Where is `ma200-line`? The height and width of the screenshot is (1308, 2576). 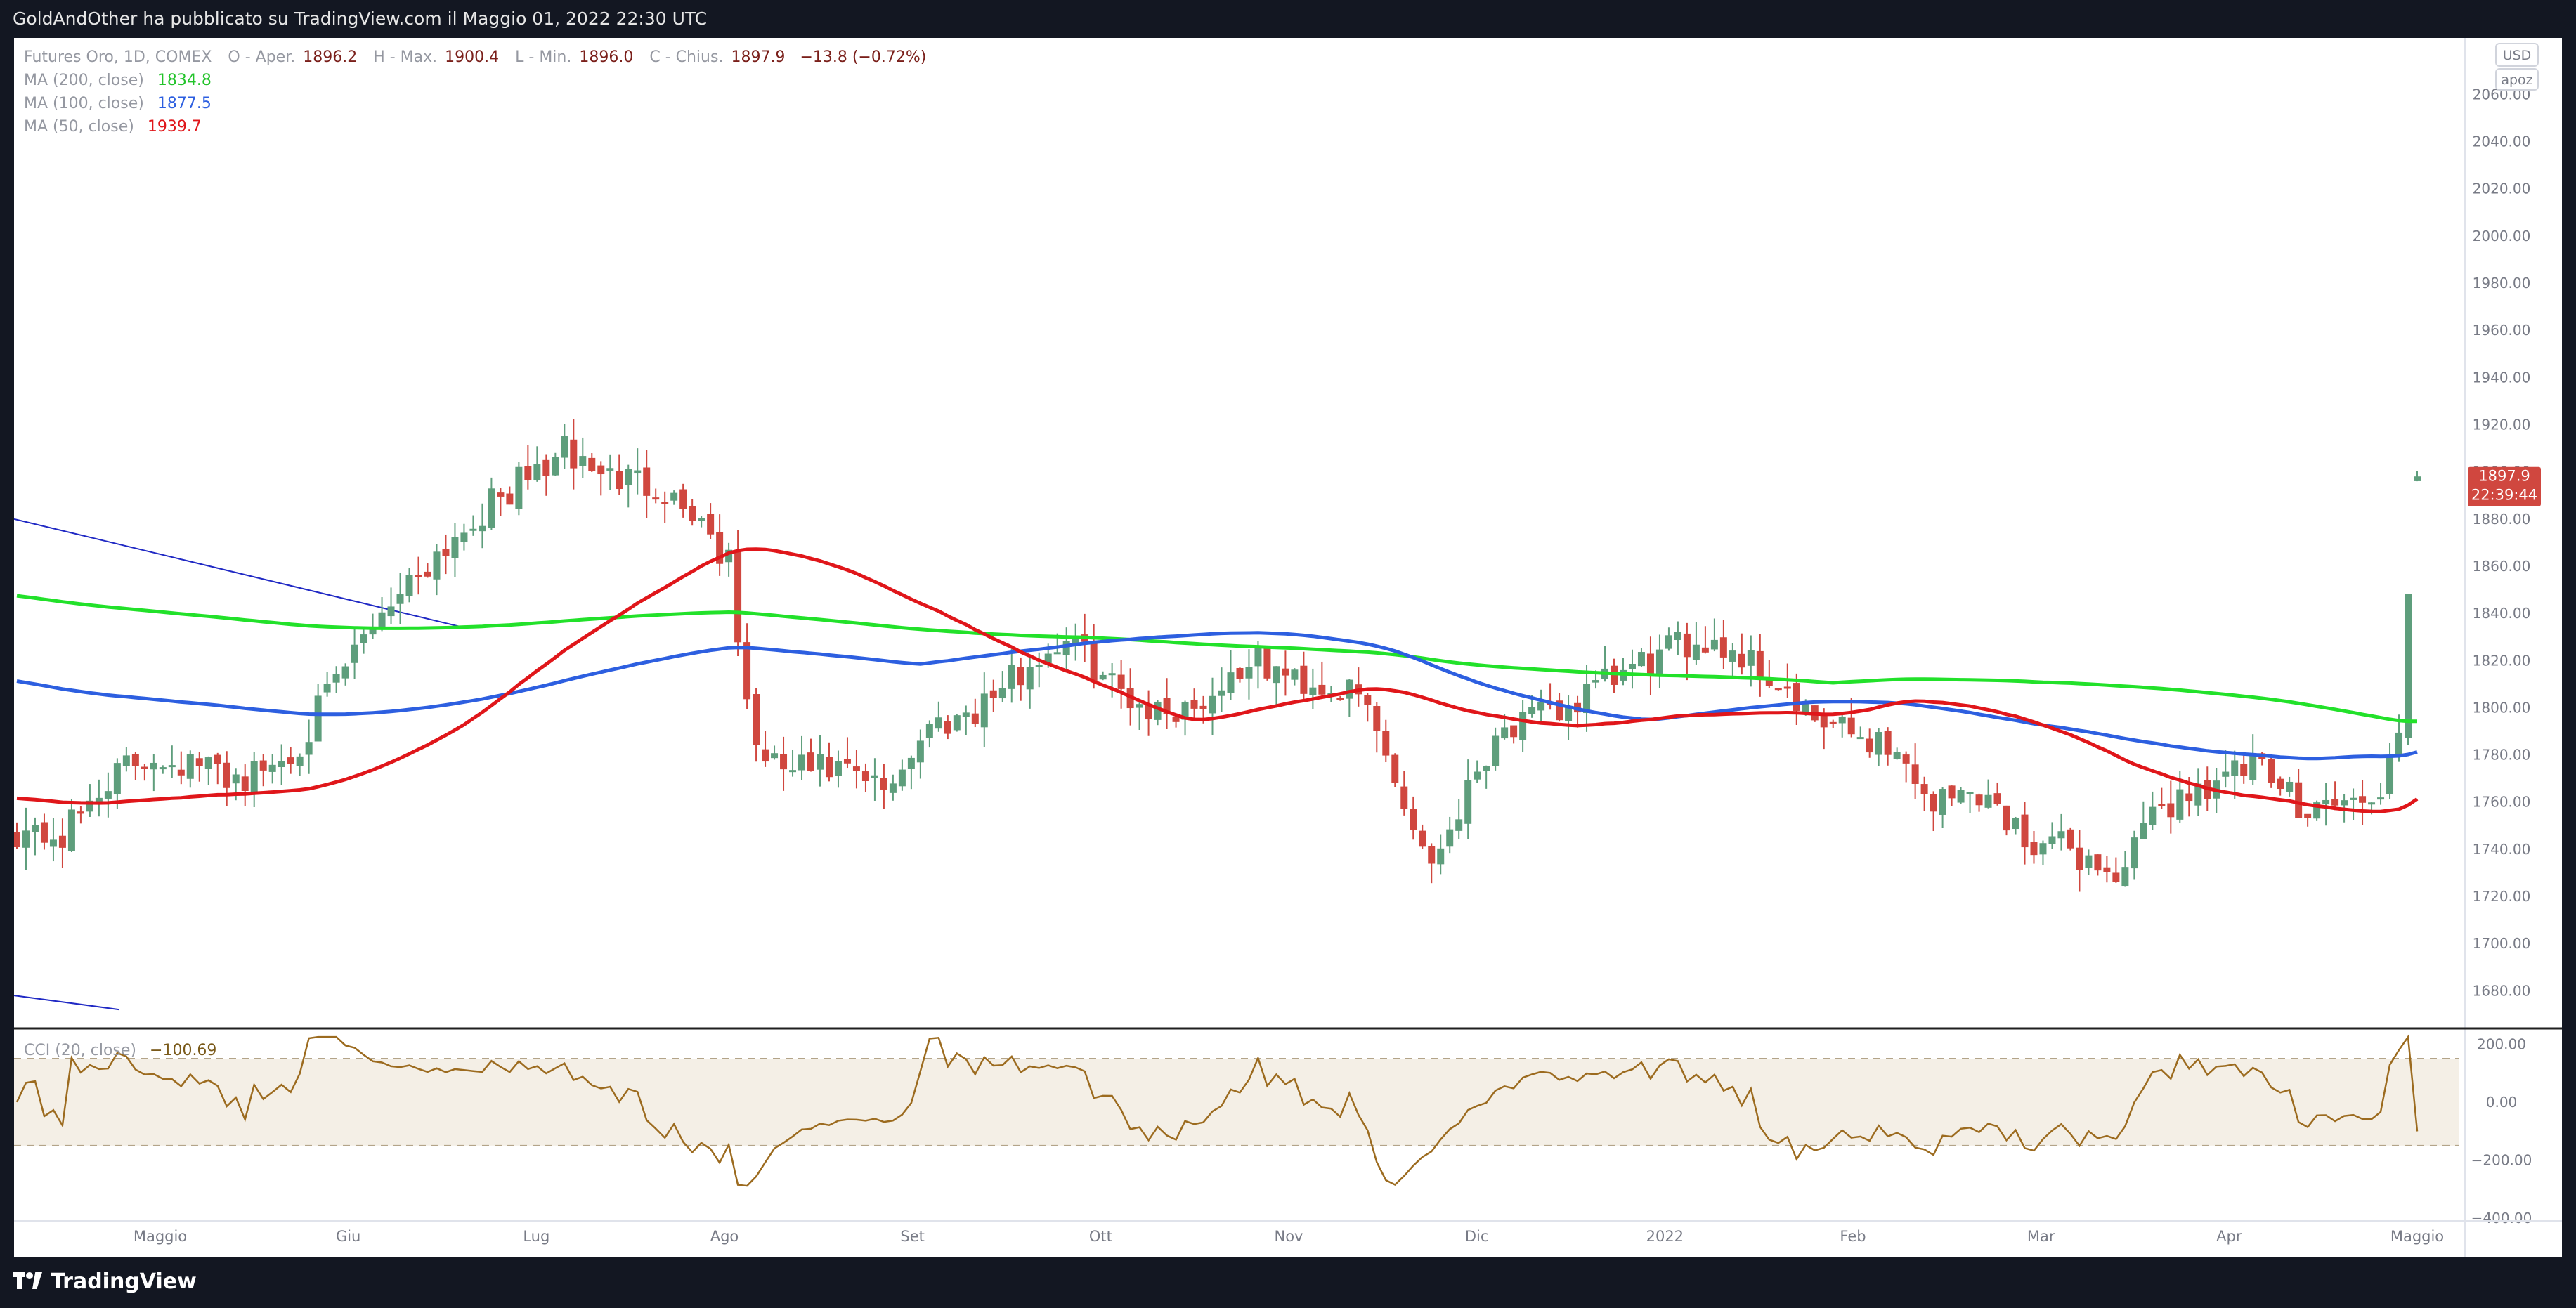
ma200-line is located at coordinates (1217, 659).